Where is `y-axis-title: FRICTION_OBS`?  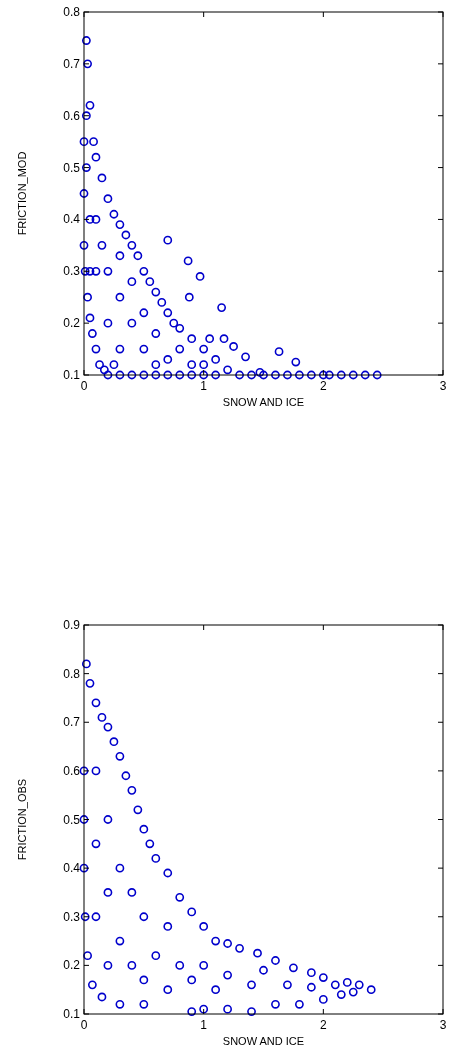 y-axis-title: FRICTION_OBS is located at coordinates (22, 819).